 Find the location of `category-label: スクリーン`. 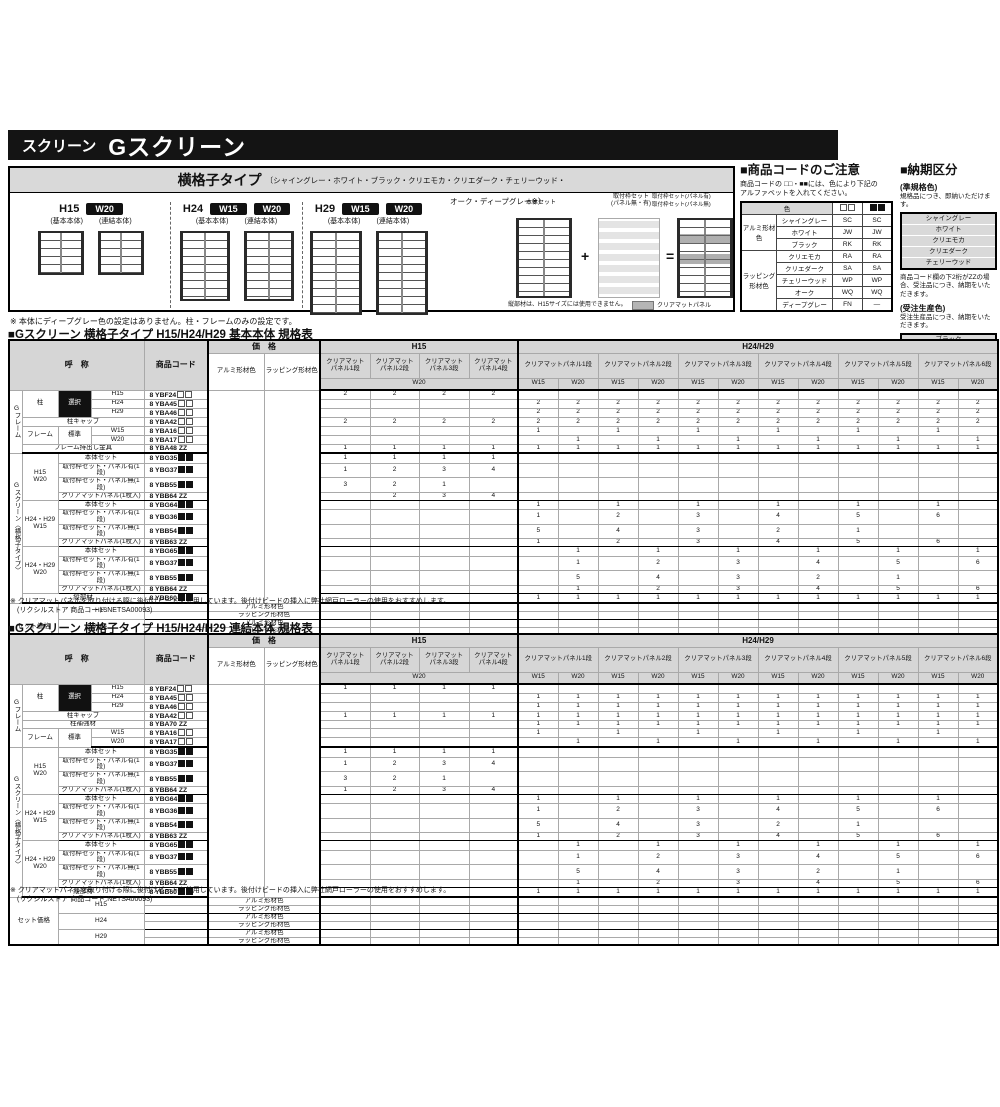

category-label: スクリーン is located at coordinates (59, 146).